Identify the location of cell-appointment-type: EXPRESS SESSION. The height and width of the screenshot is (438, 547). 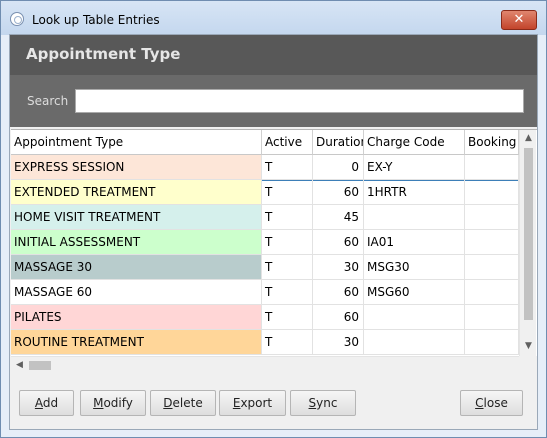
(136, 167).